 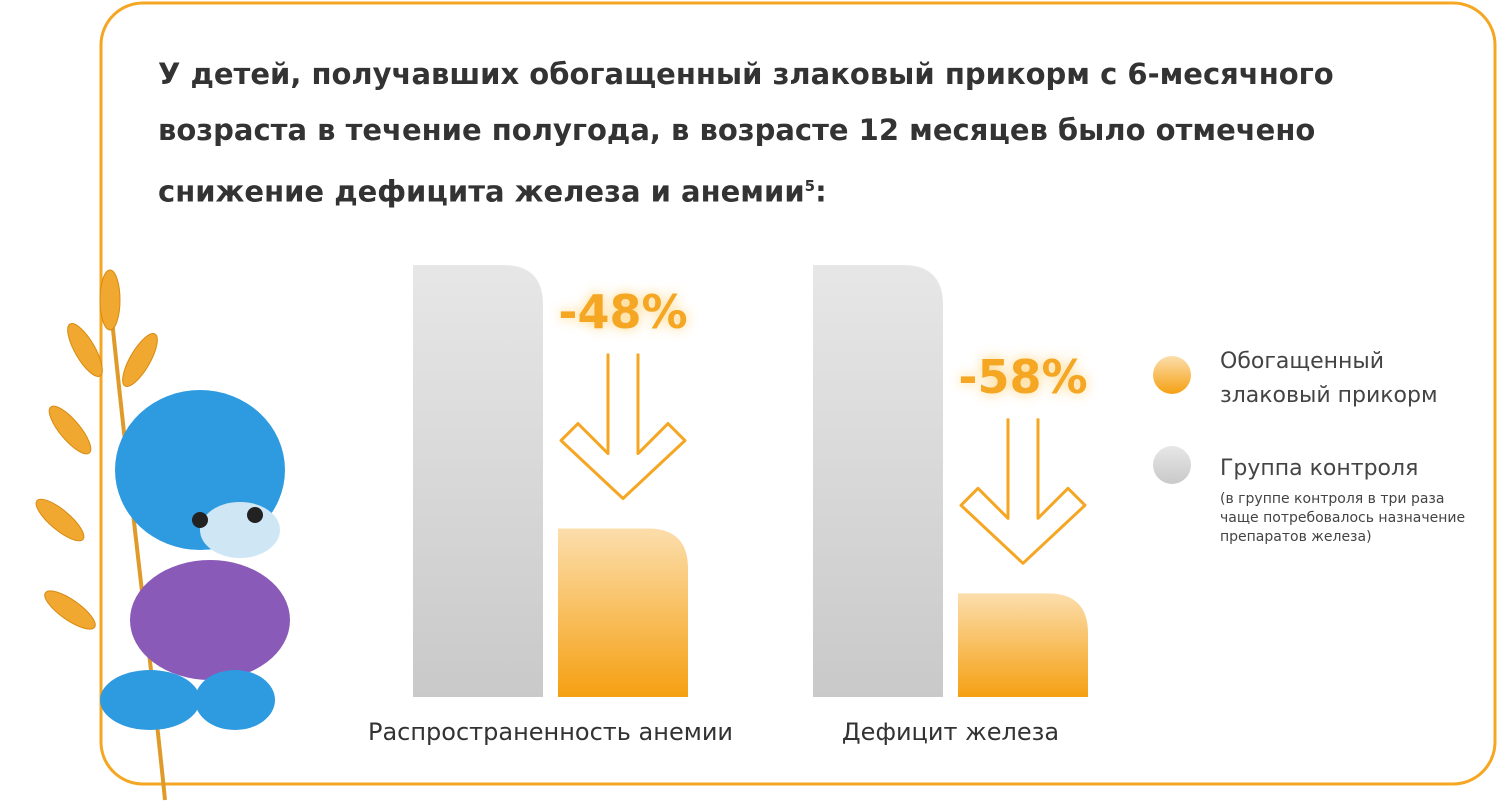 I want to click on annotation-glow: -48%, so click(x=622, y=312).